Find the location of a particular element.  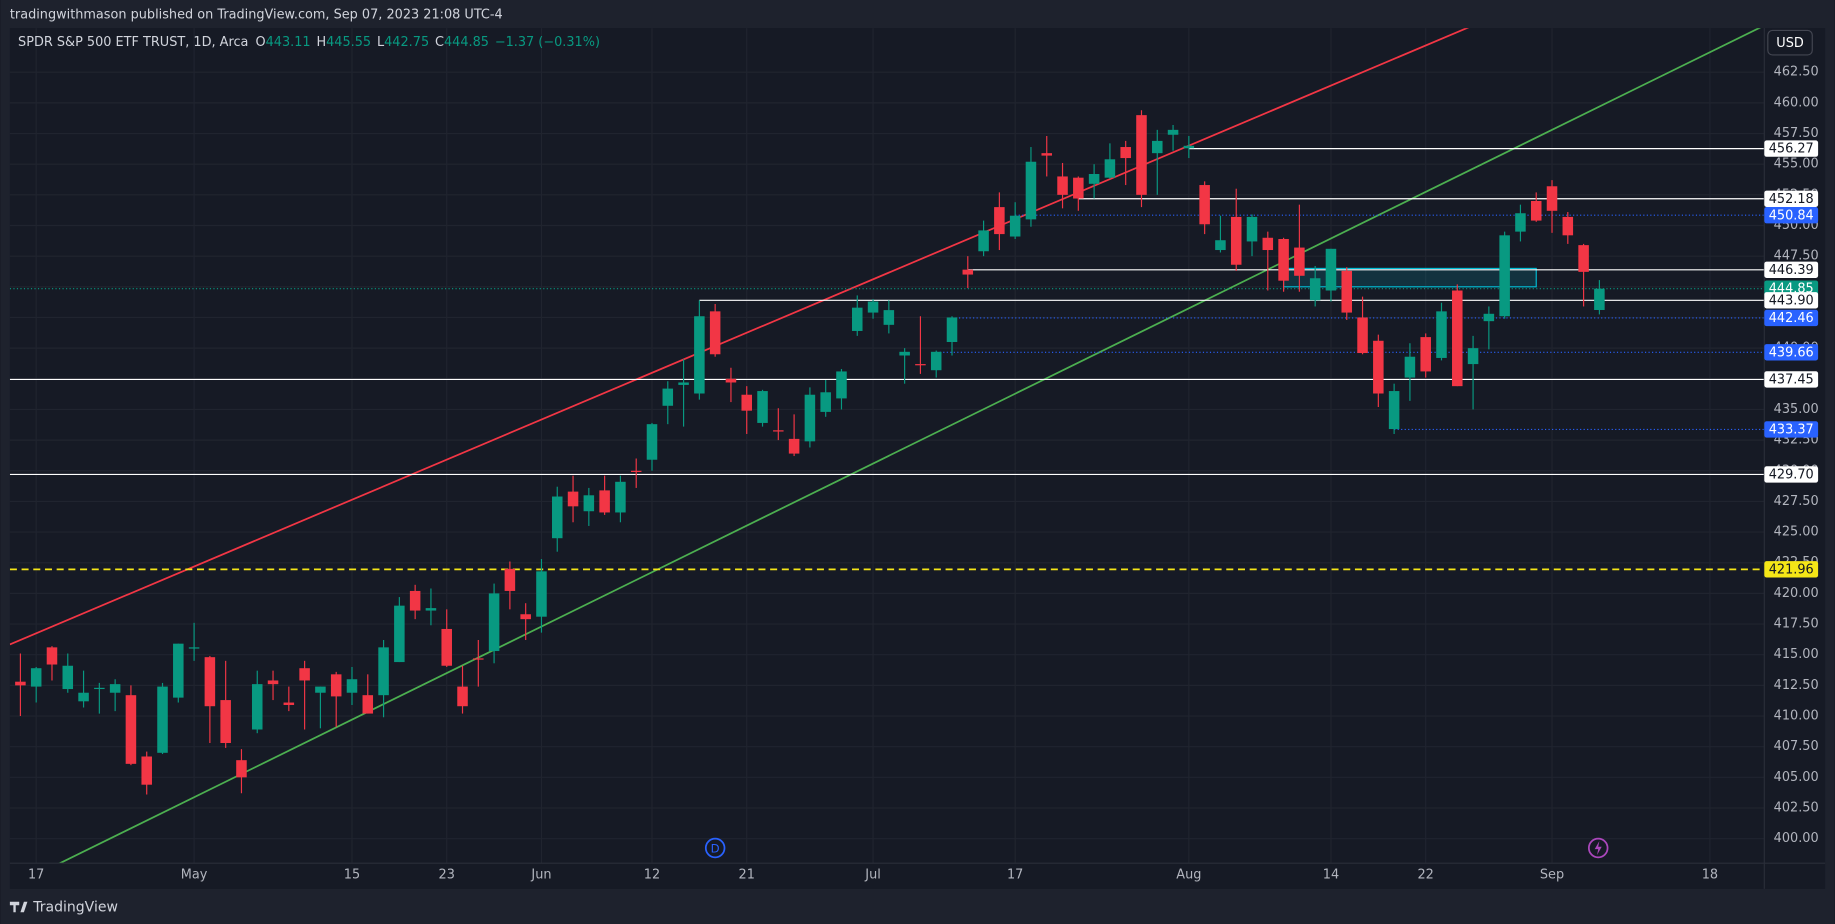

y-tick-label: 435.00 is located at coordinates (1796, 409).